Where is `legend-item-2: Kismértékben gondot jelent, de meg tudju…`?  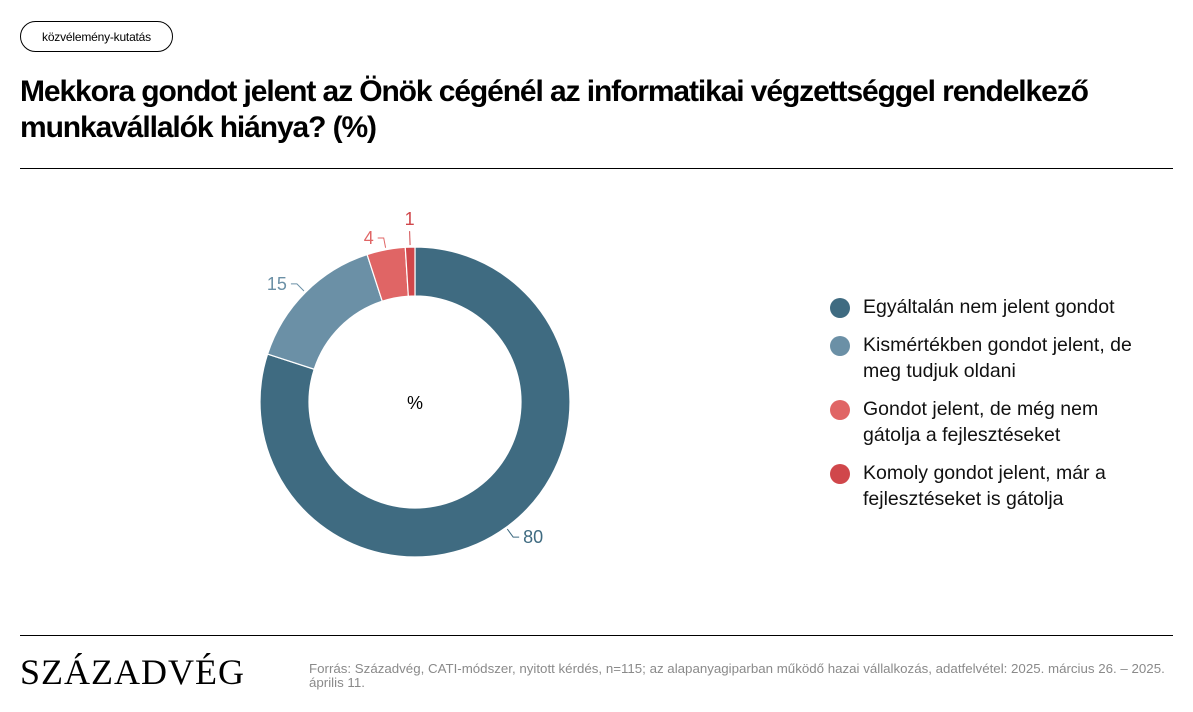 legend-item-2: Kismértékben gondot jelent, de meg tudju… is located at coordinates (995, 358).